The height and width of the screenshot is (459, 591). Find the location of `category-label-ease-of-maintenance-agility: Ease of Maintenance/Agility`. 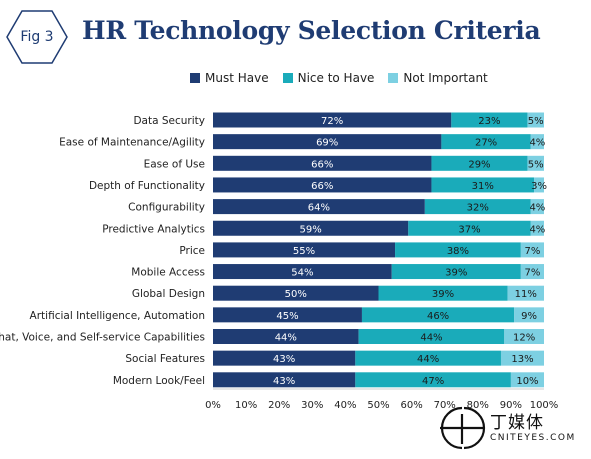

category-label-ease-of-maintenance-agility: Ease of Maintenance/Agility is located at coordinates (132, 143).